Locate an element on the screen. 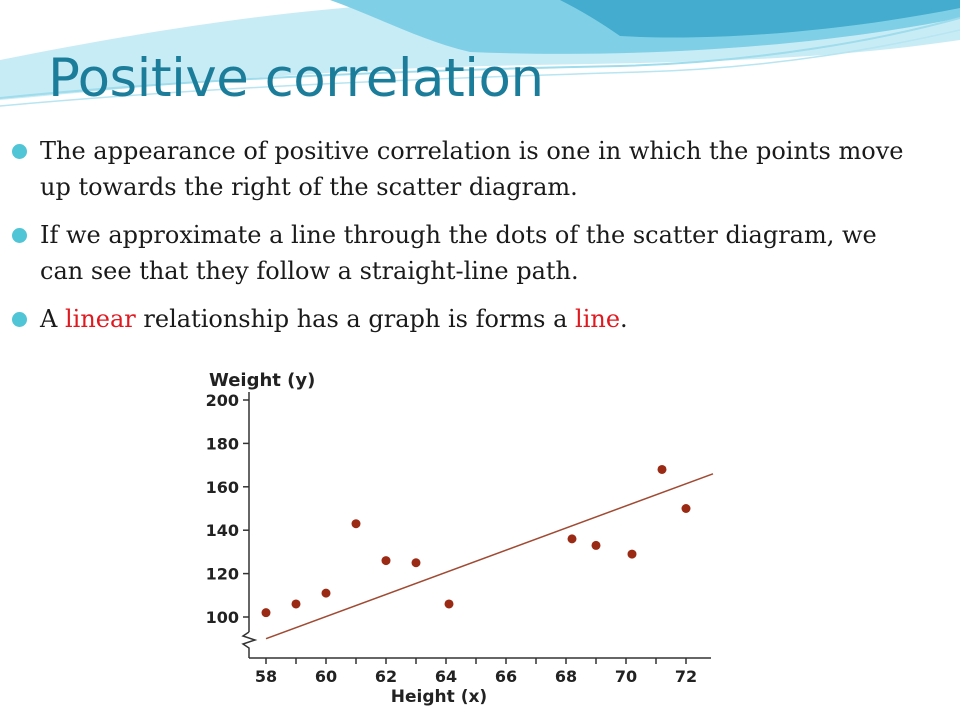  y-tick-label: 200 is located at coordinates (222, 400).